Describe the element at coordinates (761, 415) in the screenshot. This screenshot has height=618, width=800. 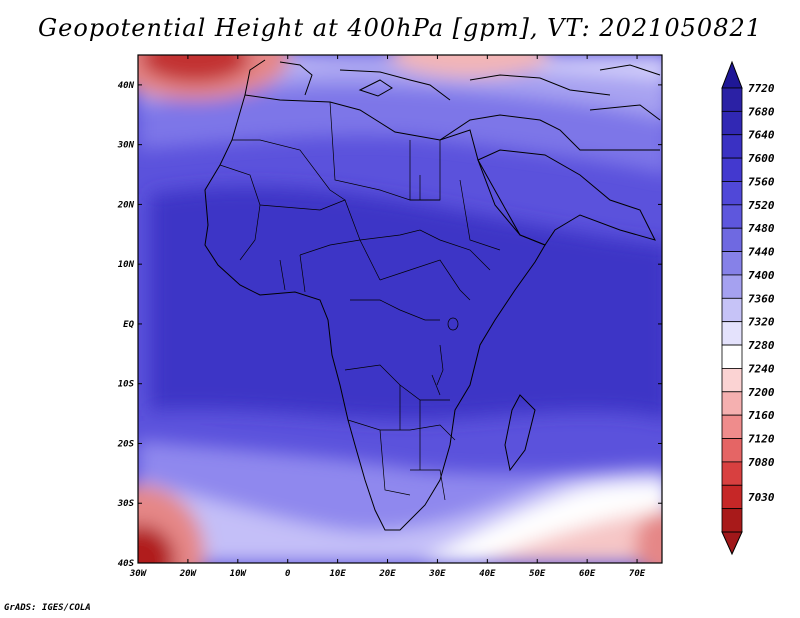
I see `colorbar-label: 7160` at that location.